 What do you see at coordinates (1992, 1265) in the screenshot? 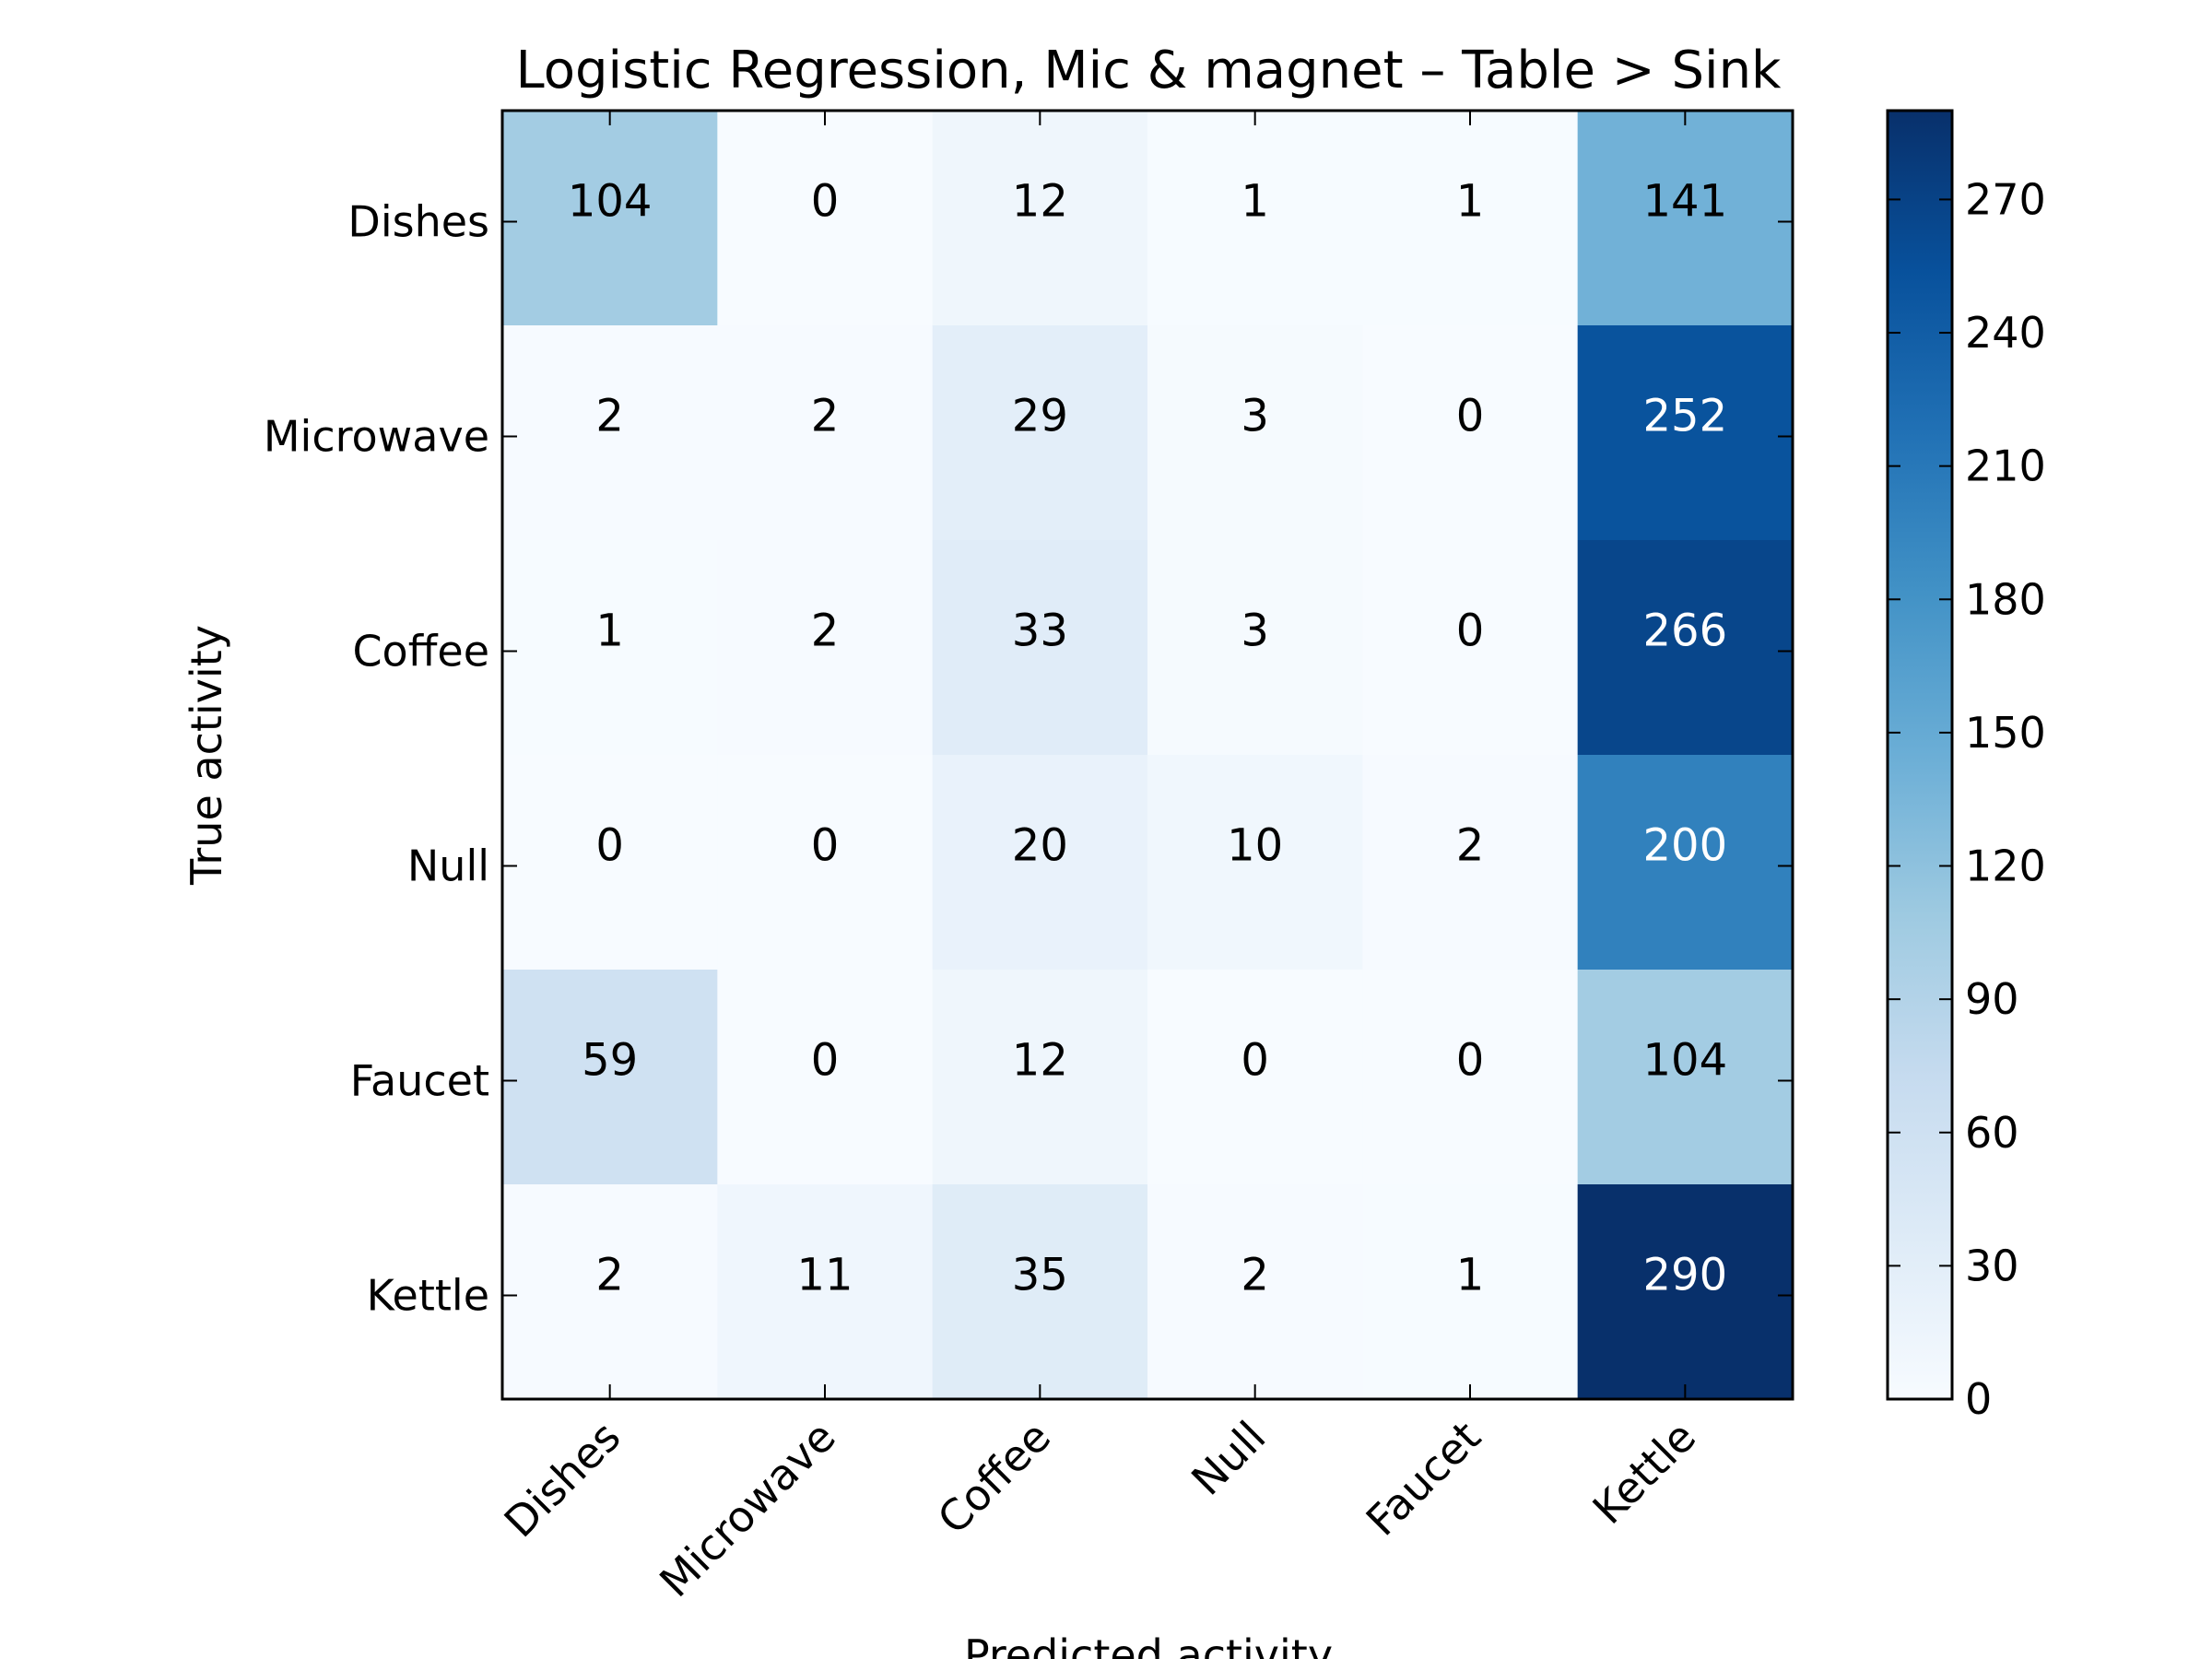
I see `colorbar-tick-label: 30` at bounding box center [1992, 1265].